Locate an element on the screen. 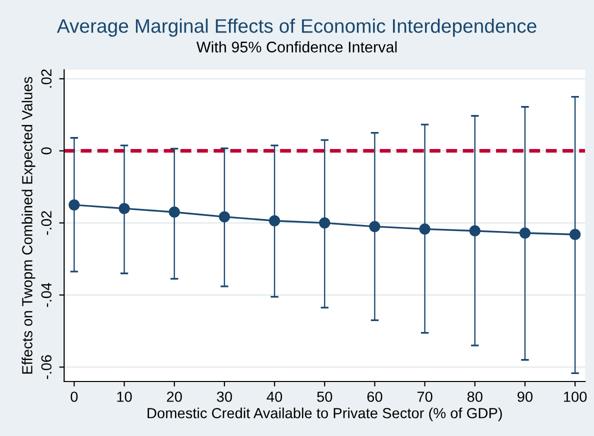 Image resolution: width=594 pixels, height=436 pixels. x-tick-label: 90 is located at coordinates (525, 397).